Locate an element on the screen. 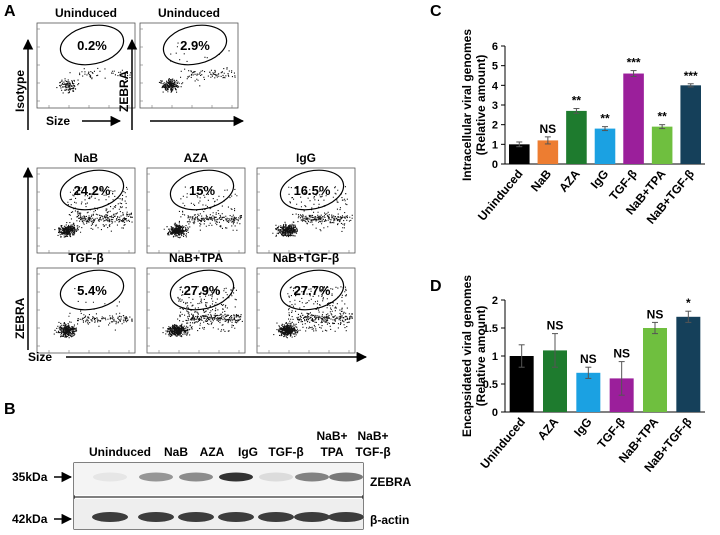 This screenshot has height=535, width=720. protein-label-zebra: ZEBRA is located at coordinates (391, 482).